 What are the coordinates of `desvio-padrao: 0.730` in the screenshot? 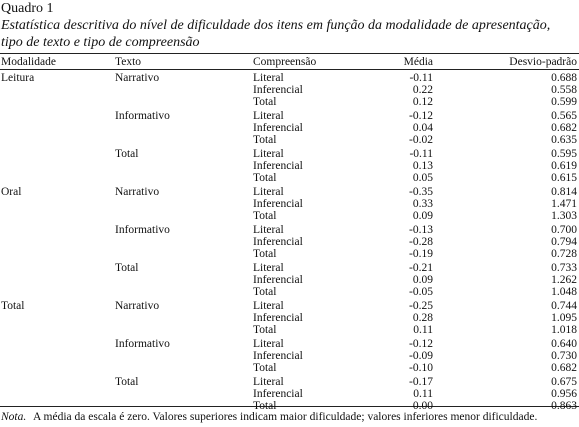 It's located at (564, 356).